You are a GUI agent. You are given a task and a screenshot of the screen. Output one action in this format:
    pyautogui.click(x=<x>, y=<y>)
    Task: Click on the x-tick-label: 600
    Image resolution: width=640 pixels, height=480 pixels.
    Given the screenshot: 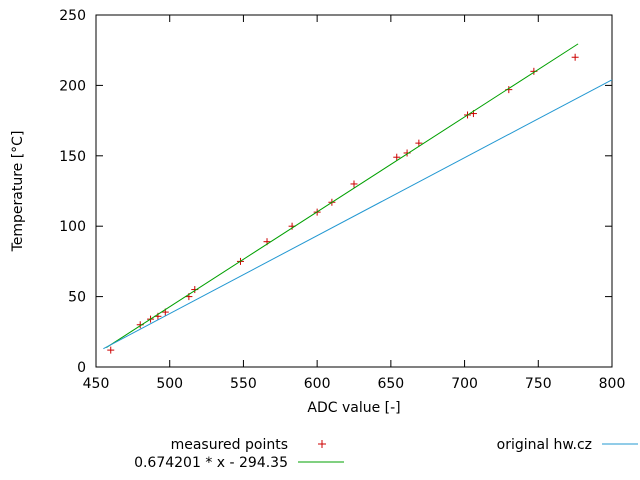 What is the action you would take?
    pyautogui.click(x=317, y=384)
    